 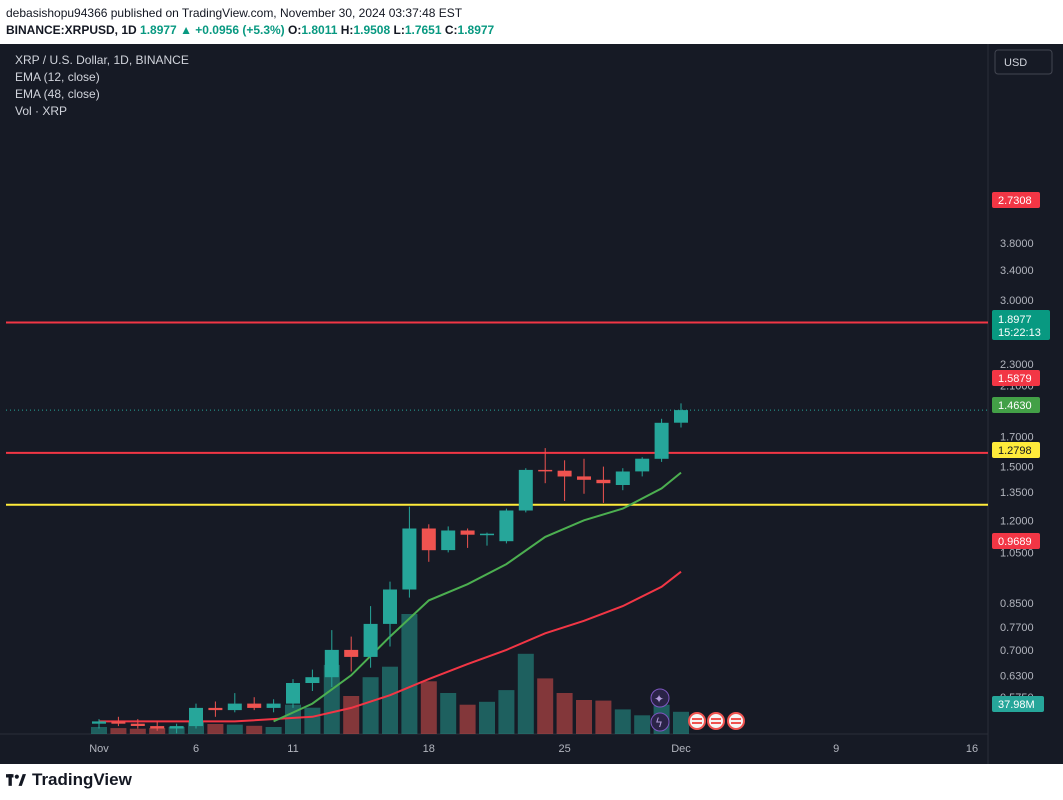 What do you see at coordinates (212, 30) in the screenshot?
I see `price-change: 1.8977 ▲ +0.0956 (+5.3%)` at bounding box center [212, 30].